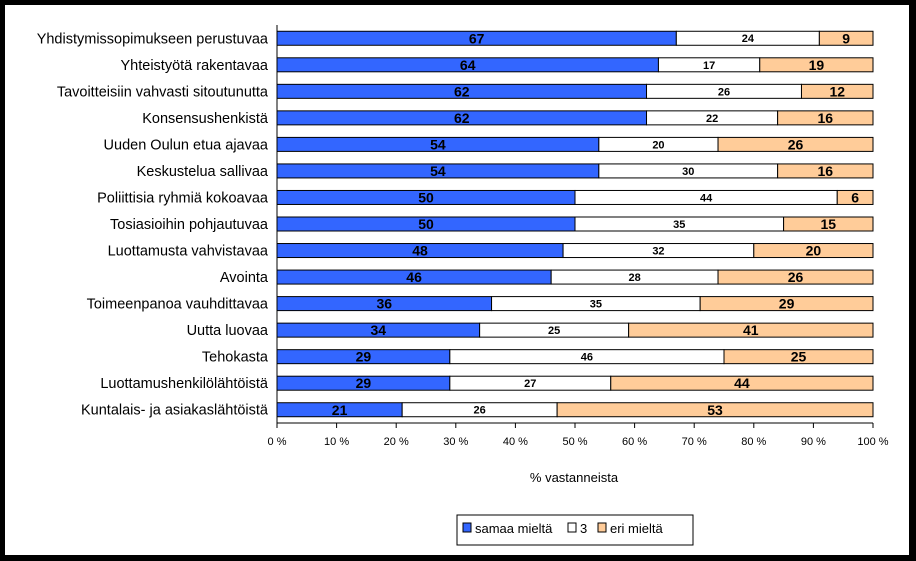  What do you see at coordinates (468, 65) in the screenshot?
I see `data-label: 64` at bounding box center [468, 65].